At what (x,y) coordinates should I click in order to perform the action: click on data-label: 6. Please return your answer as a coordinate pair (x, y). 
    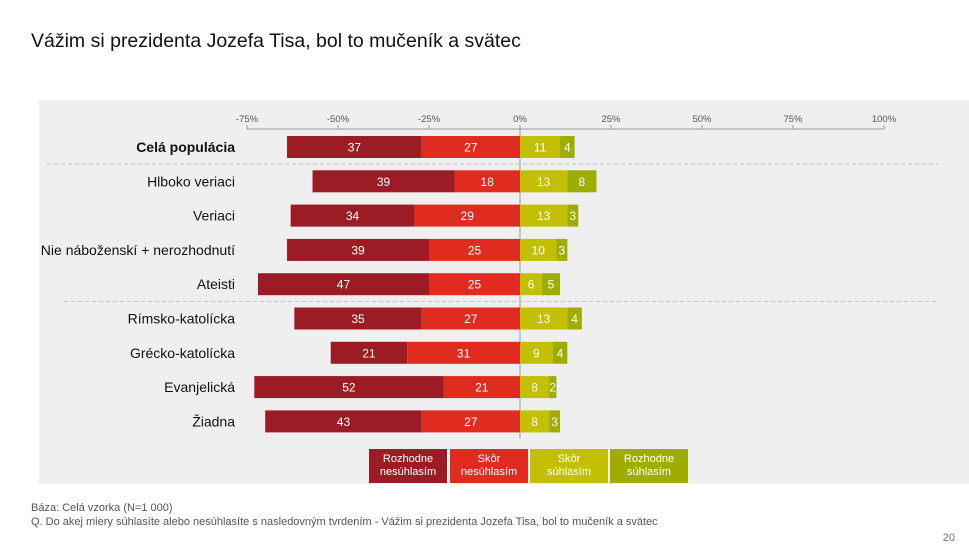
    Looking at the image, I should click on (531, 285).